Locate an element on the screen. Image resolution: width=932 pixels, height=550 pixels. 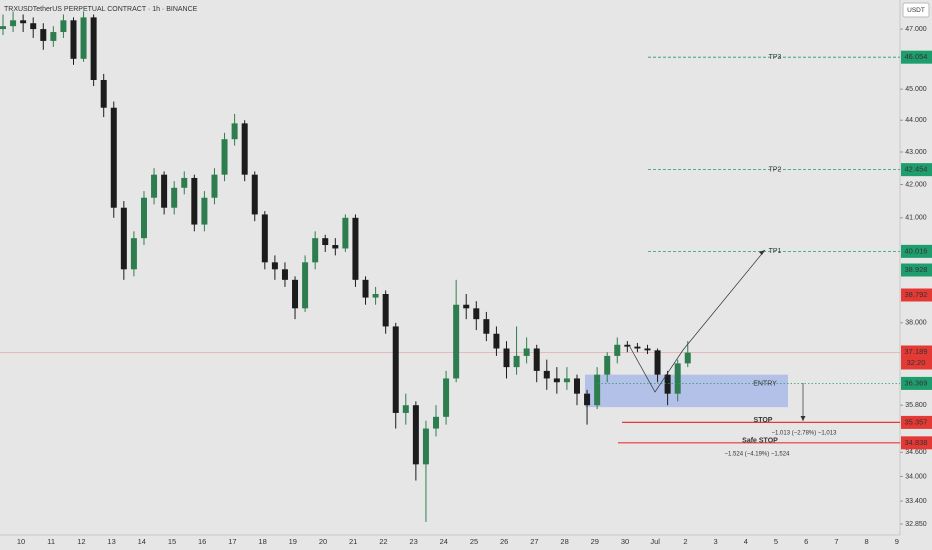
price-badge-label: 46.054 is located at coordinates (916, 56).